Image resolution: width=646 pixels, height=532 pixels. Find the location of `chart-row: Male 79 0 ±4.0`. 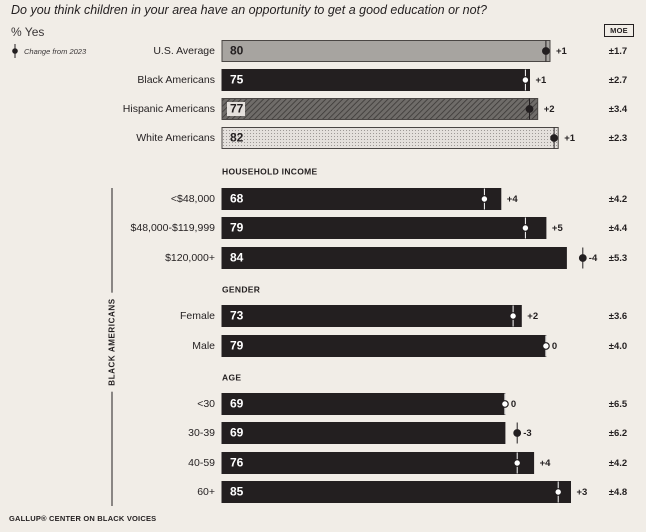

chart-row: Male 79 0 ±4.0 is located at coordinates (409, 346).